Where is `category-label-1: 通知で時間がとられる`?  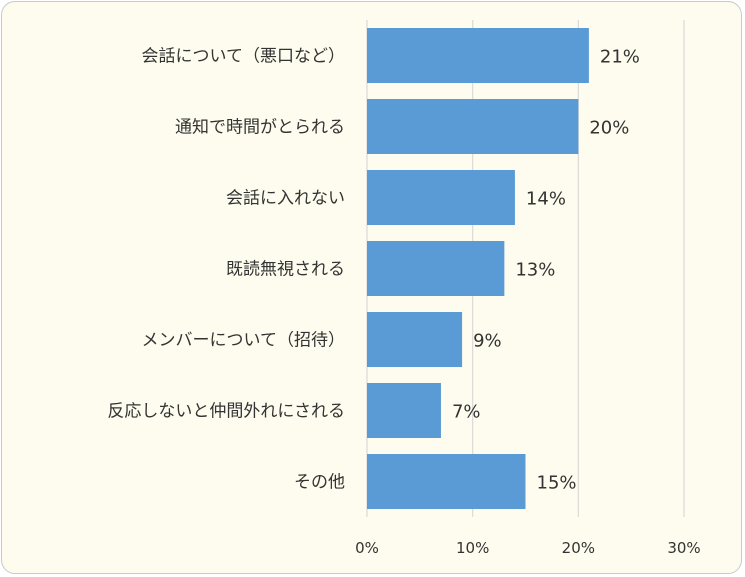 category-label-1: 通知で時間がとられる is located at coordinates (260, 128).